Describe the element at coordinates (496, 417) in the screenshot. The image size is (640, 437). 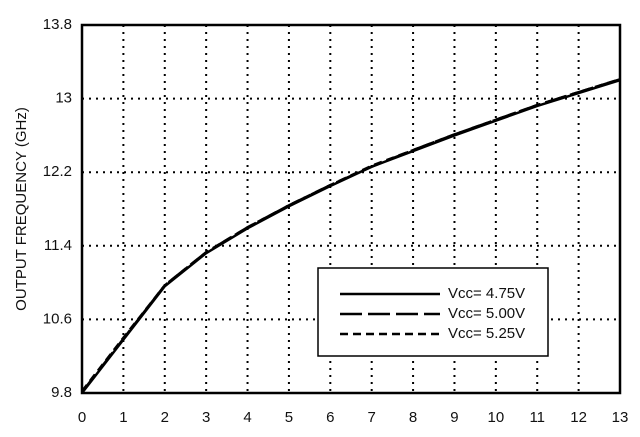
I see `x-tick-label: 10` at that location.